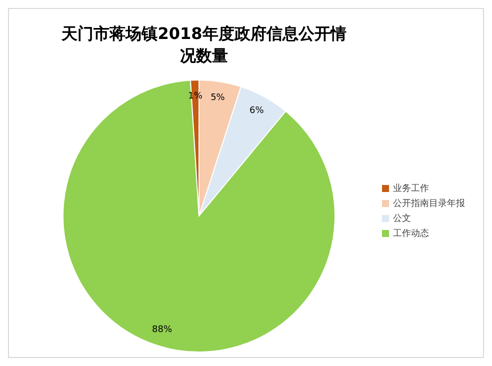 This screenshot has width=492, height=366. What do you see at coordinates (402, 219) in the screenshot?
I see `legend-label: 公文` at bounding box center [402, 219].